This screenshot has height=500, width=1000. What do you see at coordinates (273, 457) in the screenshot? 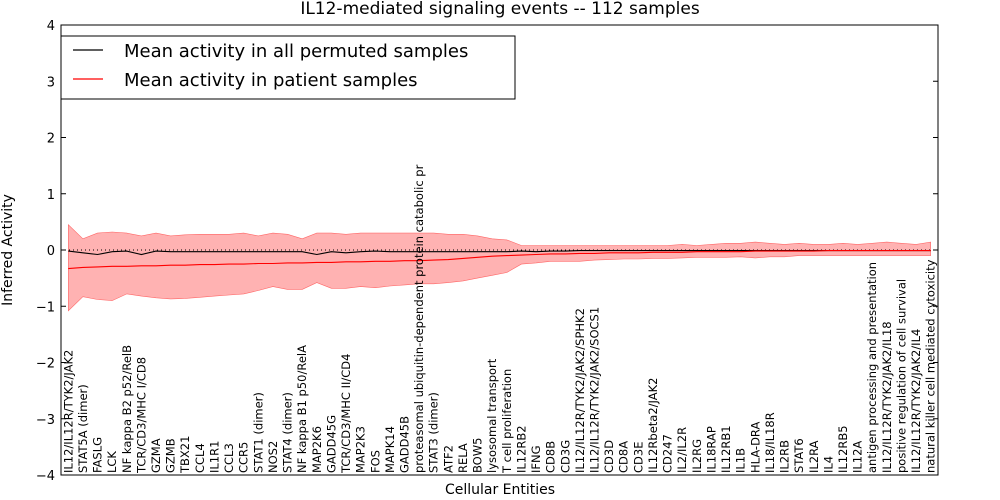
I see `category-label: NOS2` at bounding box center [273, 457].